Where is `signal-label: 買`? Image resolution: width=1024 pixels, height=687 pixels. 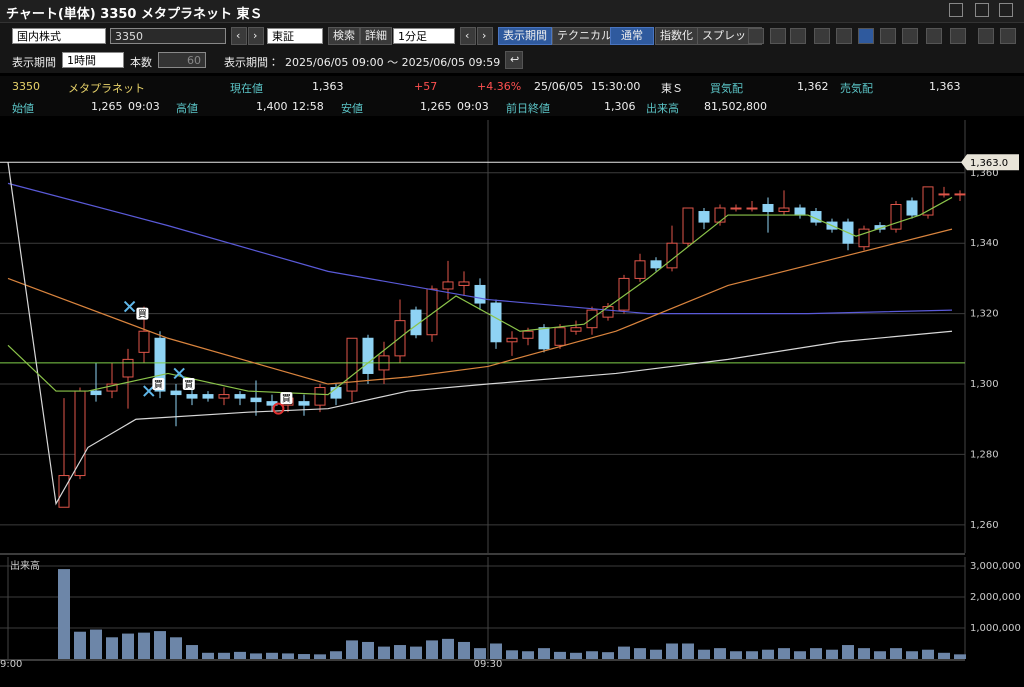 signal-label: 買 is located at coordinates (158, 385).